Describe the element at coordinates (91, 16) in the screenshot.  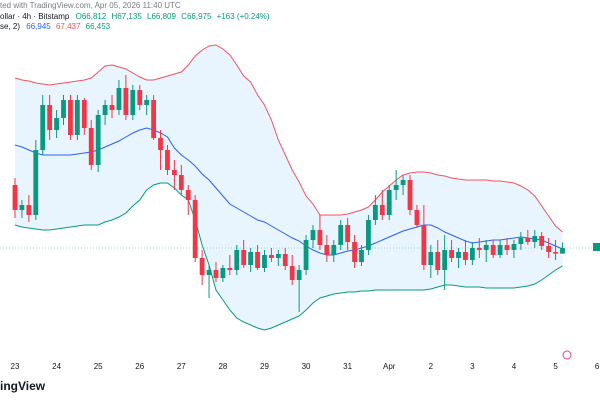
I see `ohlc-open: O66,812` at that location.